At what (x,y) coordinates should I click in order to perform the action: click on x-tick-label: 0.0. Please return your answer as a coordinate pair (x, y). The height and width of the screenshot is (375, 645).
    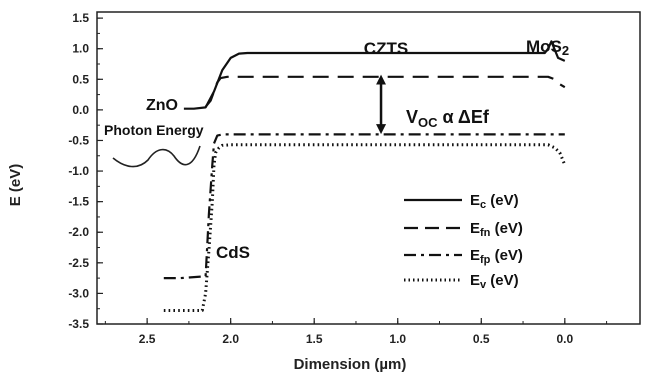
    Looking at the image, I should click on (564, 339).